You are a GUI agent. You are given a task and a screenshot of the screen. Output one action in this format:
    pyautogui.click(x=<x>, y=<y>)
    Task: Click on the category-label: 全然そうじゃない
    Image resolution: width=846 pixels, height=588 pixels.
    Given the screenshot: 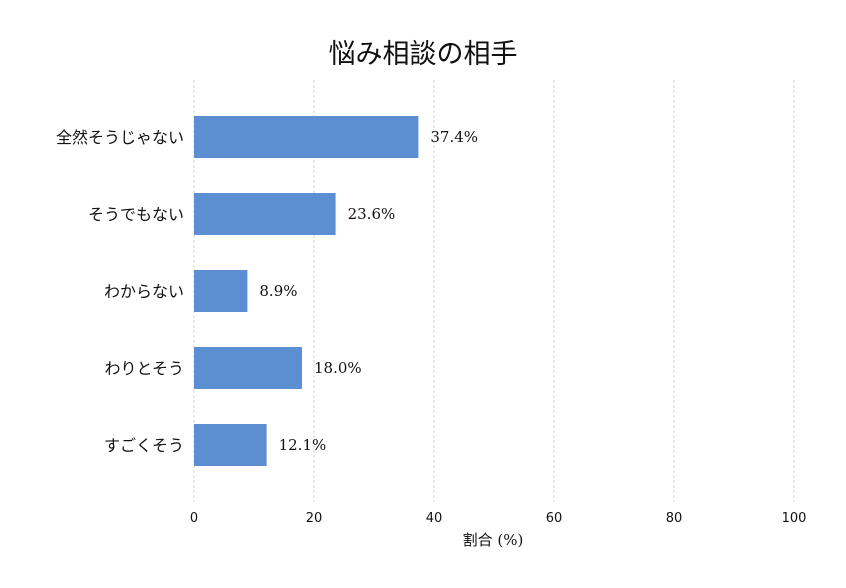 What is the action you would take?
    pyautogui.click(x=120, y=137)
    